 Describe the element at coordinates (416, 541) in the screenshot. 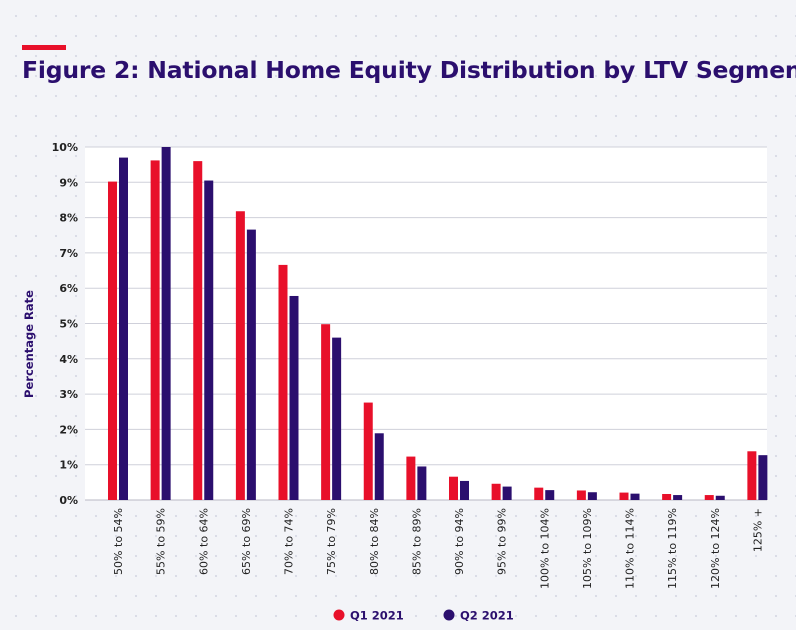

I see `x-tick-label: 85% to 89%` at that location.